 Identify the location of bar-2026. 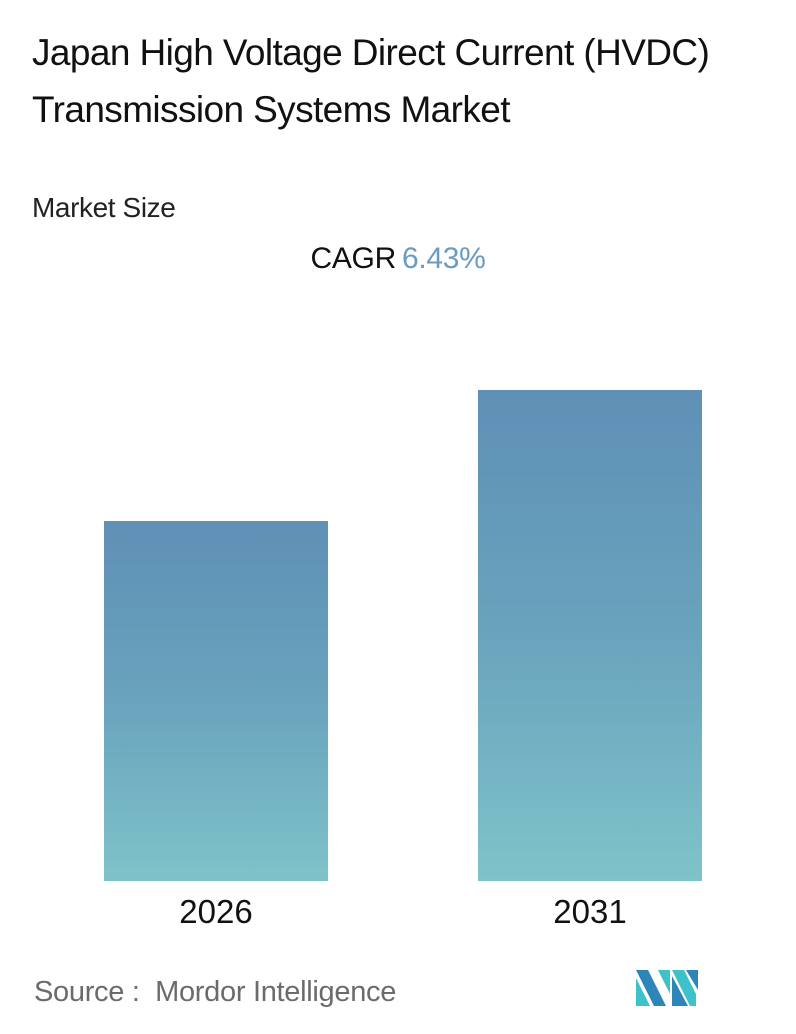
(216, 701).